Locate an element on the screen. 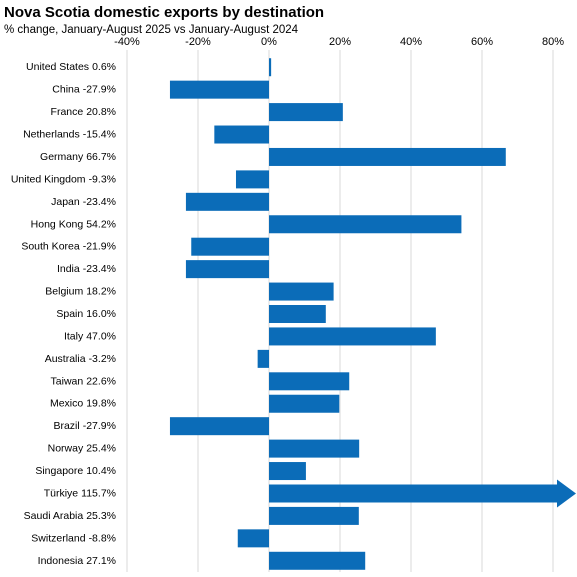 This screenshot has height=577, width=577. y-tick-label: Brazil -27.9% is located at coordinates (84, 426).